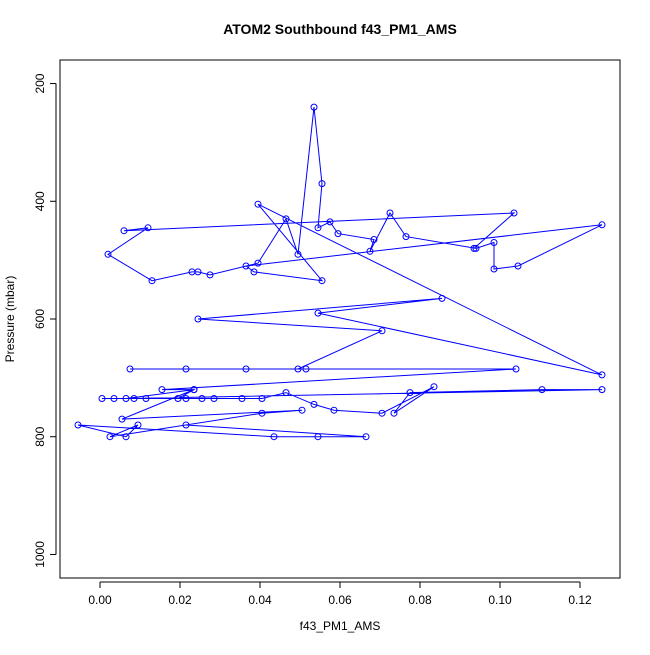 Image resolution: width=650 pixels, height=655 pixels. What do you see at coordinates (40, 201) in the screenshot?
I see `y-tick-label: 400` at bounding box center [40, 201].